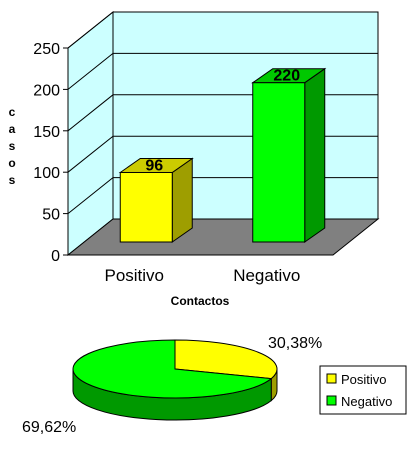 Image resolution: width=418 pixels, height=450 pixels. Describe the element at coordinates (331, 378) in the screenshot. I see `legend-swatch-positivo` at that location.